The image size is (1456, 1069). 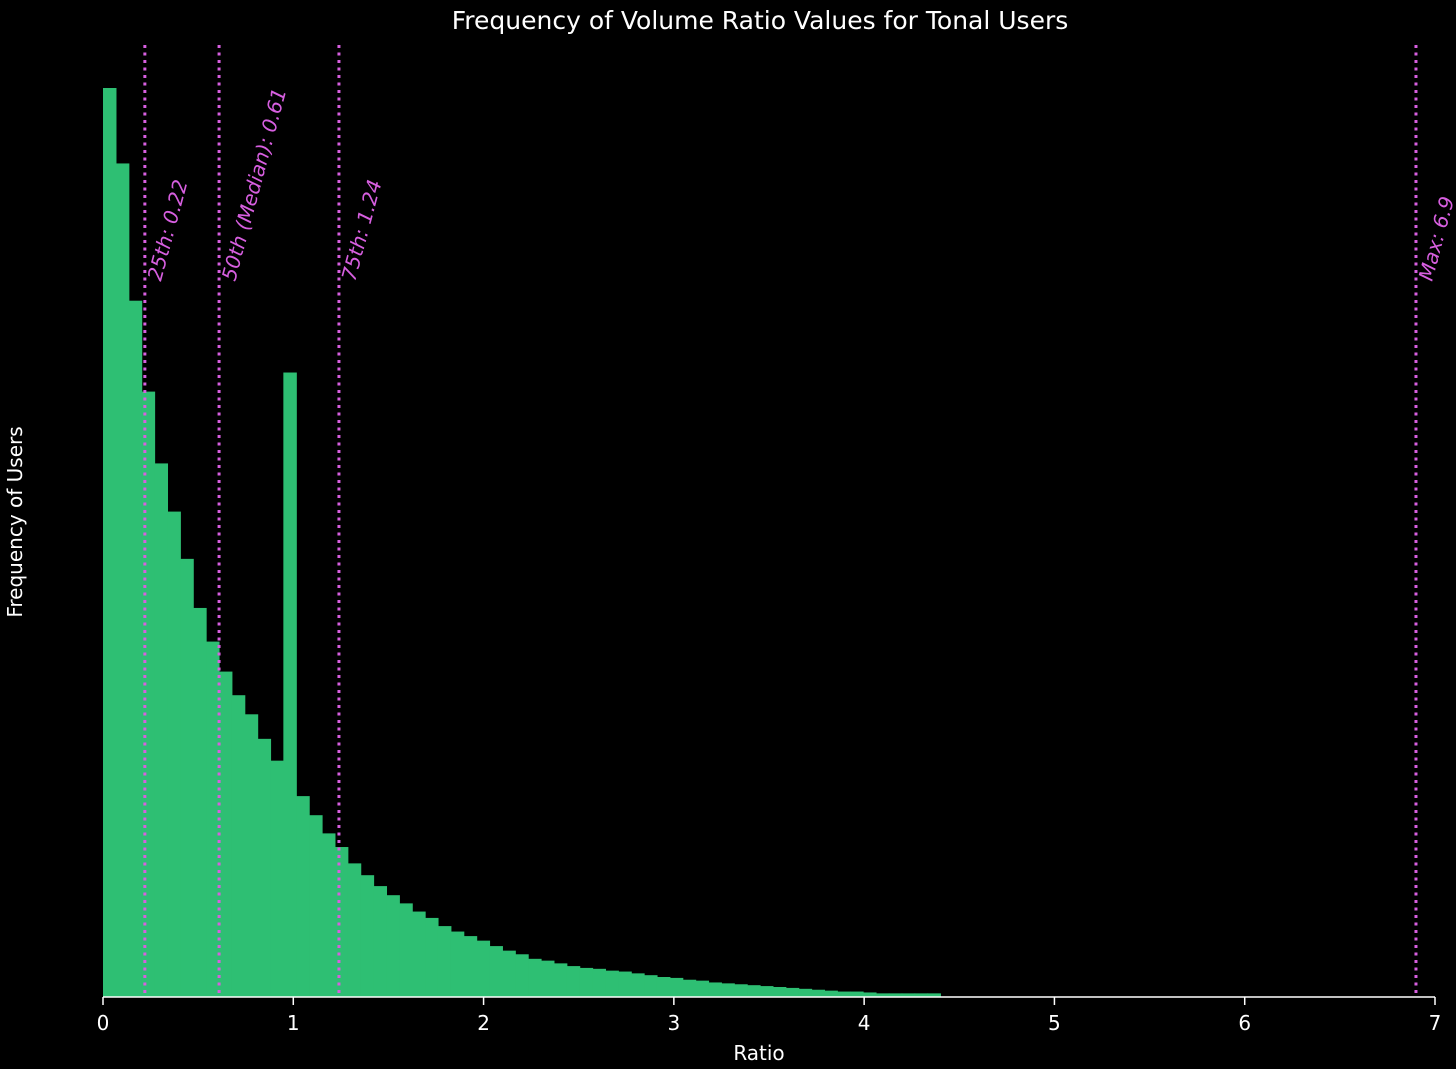 What do you see at coordinates (758, 1053) in the screenshot?
I see `x-axis-label: Ratio` at bounding box center [758, 1053].